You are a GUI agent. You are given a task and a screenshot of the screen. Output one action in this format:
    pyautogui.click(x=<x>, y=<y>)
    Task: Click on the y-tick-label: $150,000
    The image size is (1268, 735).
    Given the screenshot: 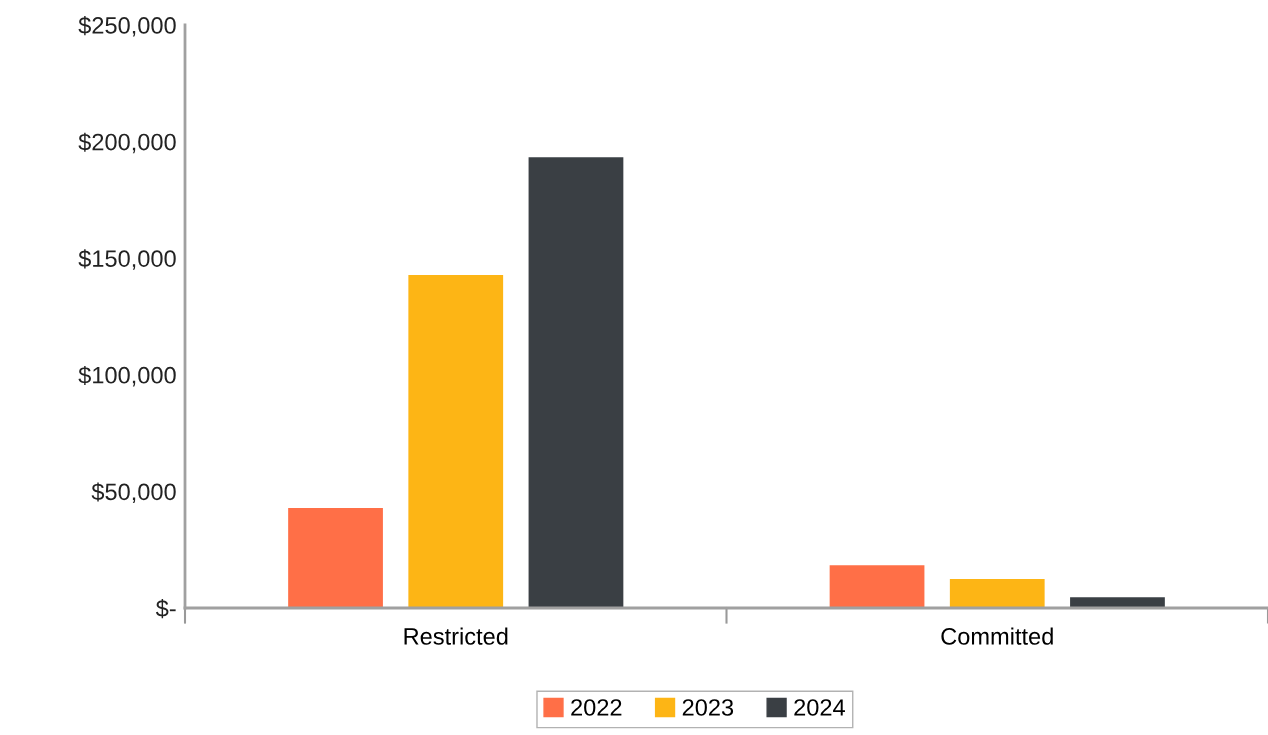 What is the action you would take?
    pyautogui.click(x=127, y=259)
    